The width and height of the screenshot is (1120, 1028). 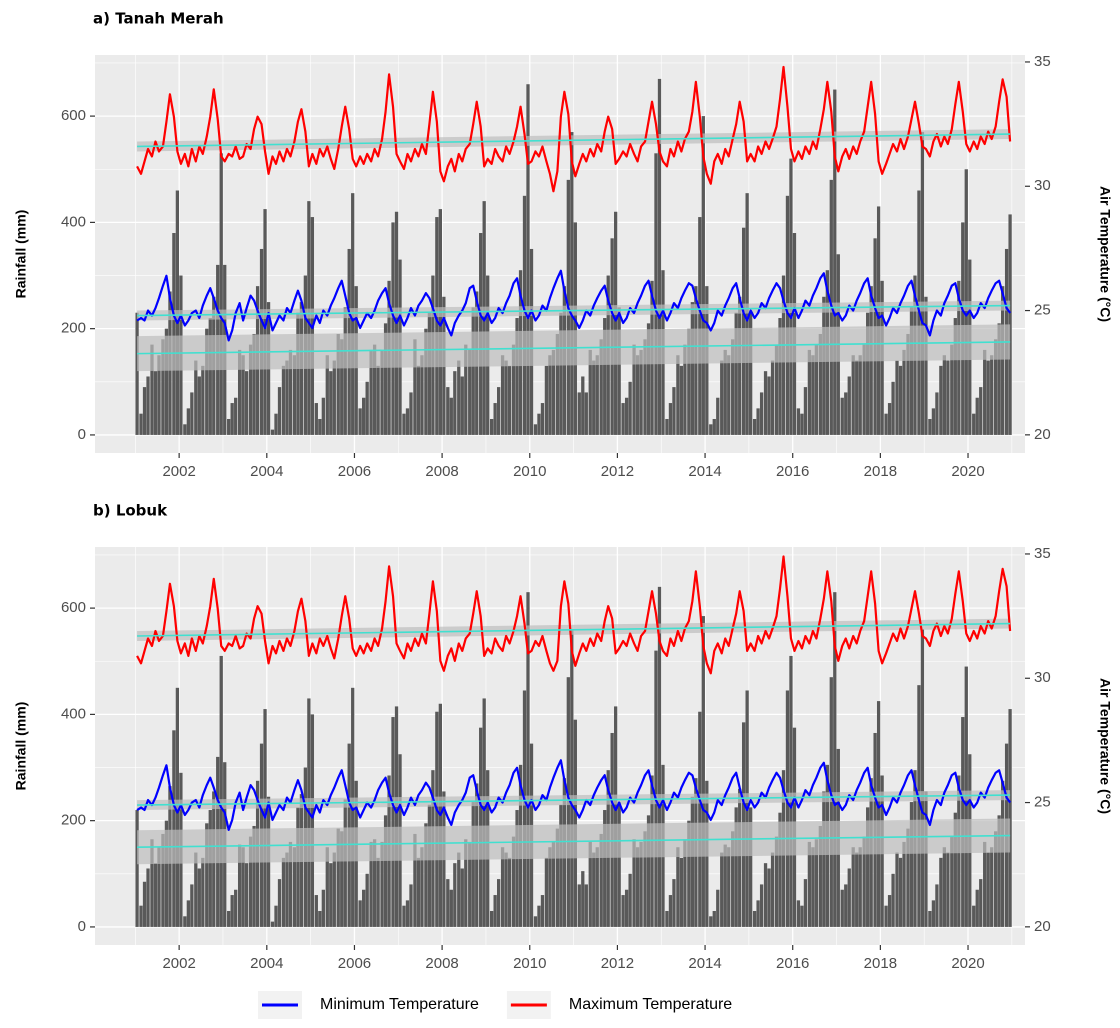 I want to click on x-tick-label: 2014, so click(x=704, y=471).